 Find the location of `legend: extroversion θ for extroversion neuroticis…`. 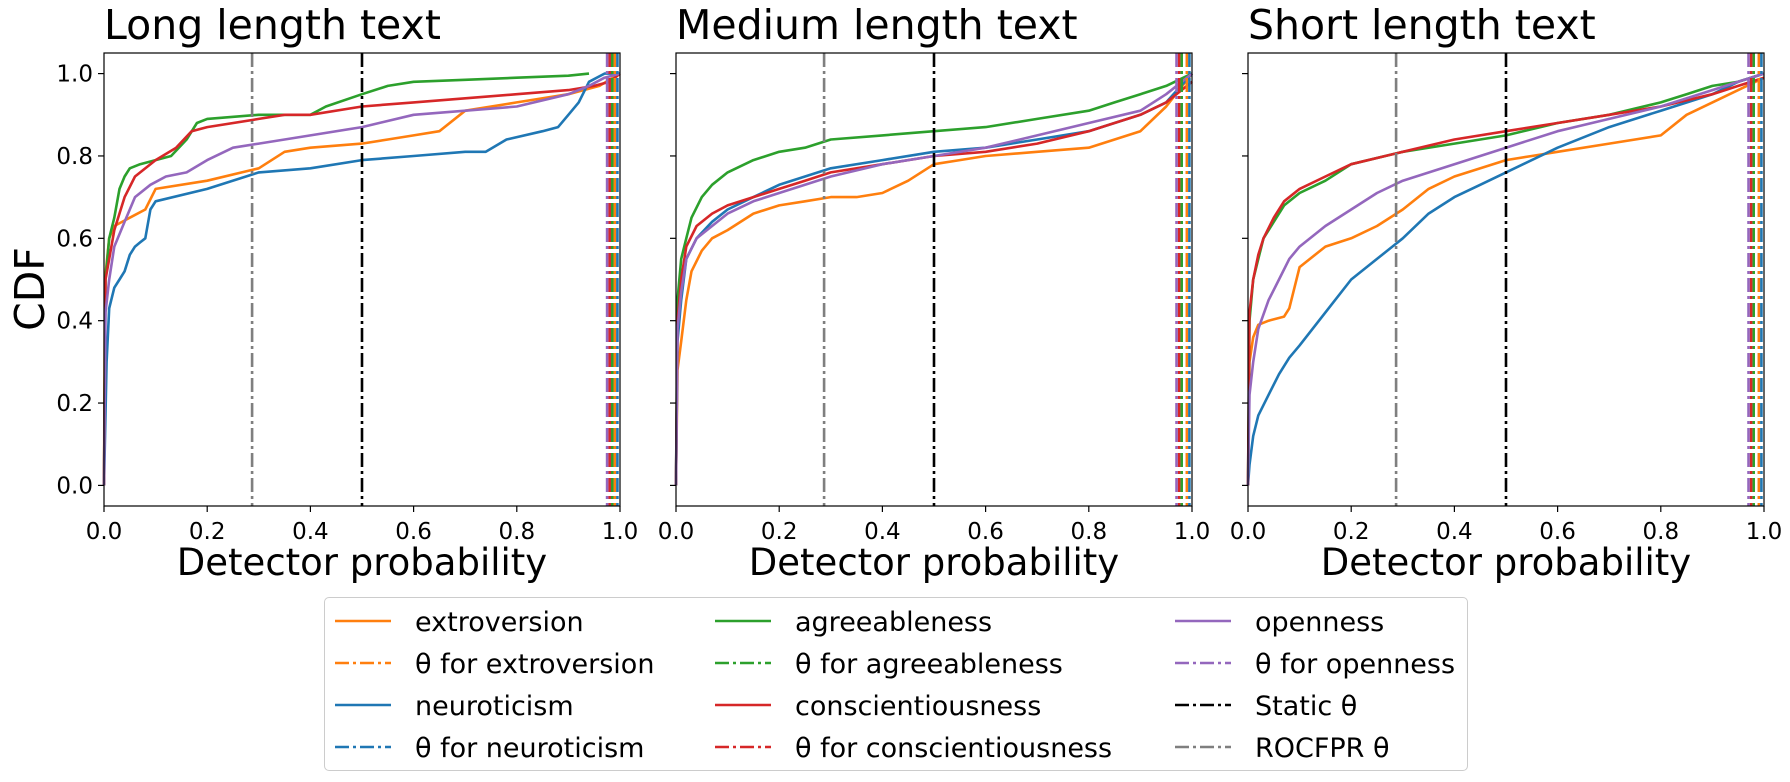

legend: extroversion θ for extroversion neuroticis… is located at coordinates (896, 684).